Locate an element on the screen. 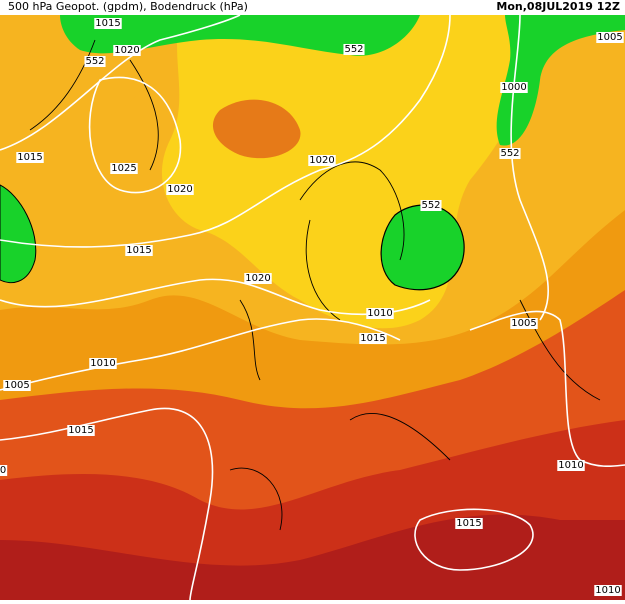  field-deep-red is located at coordinates (312, 557).